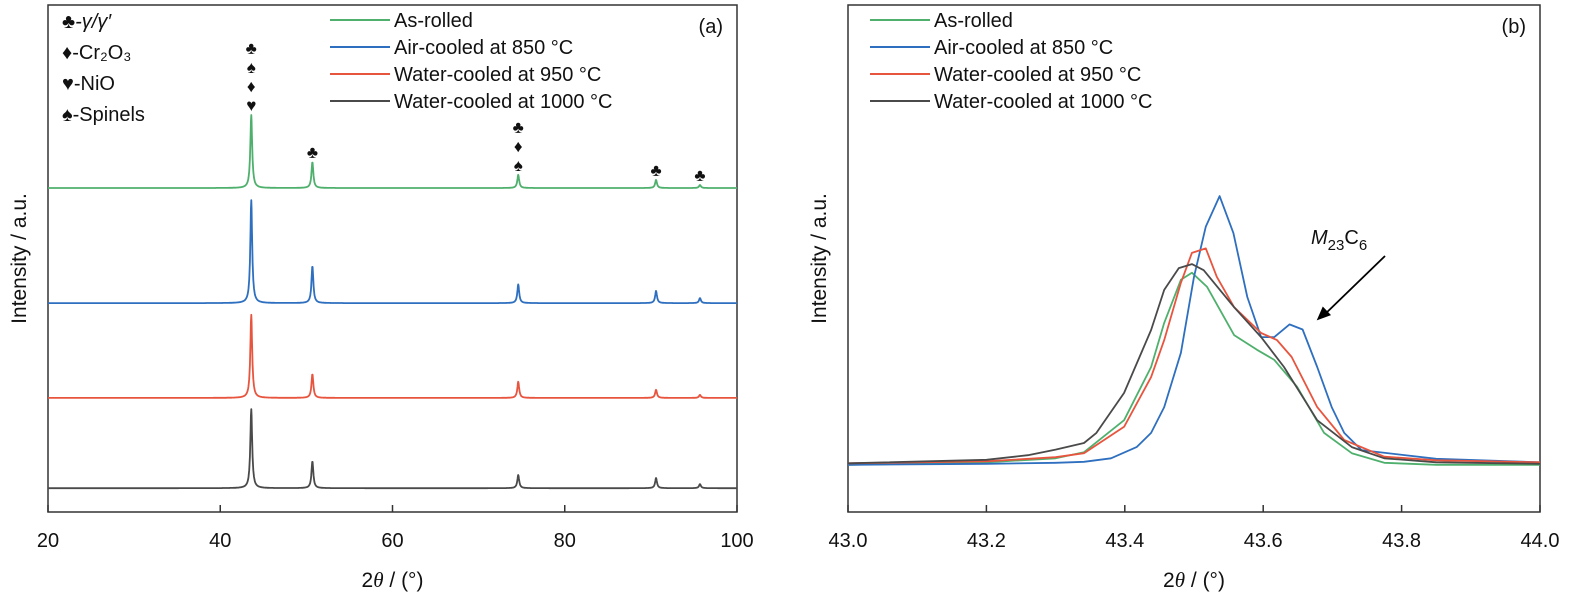 The height and width of the screenshot is (600, 1581). I want to click on phase-symbol: ♦, so click(67, 53).